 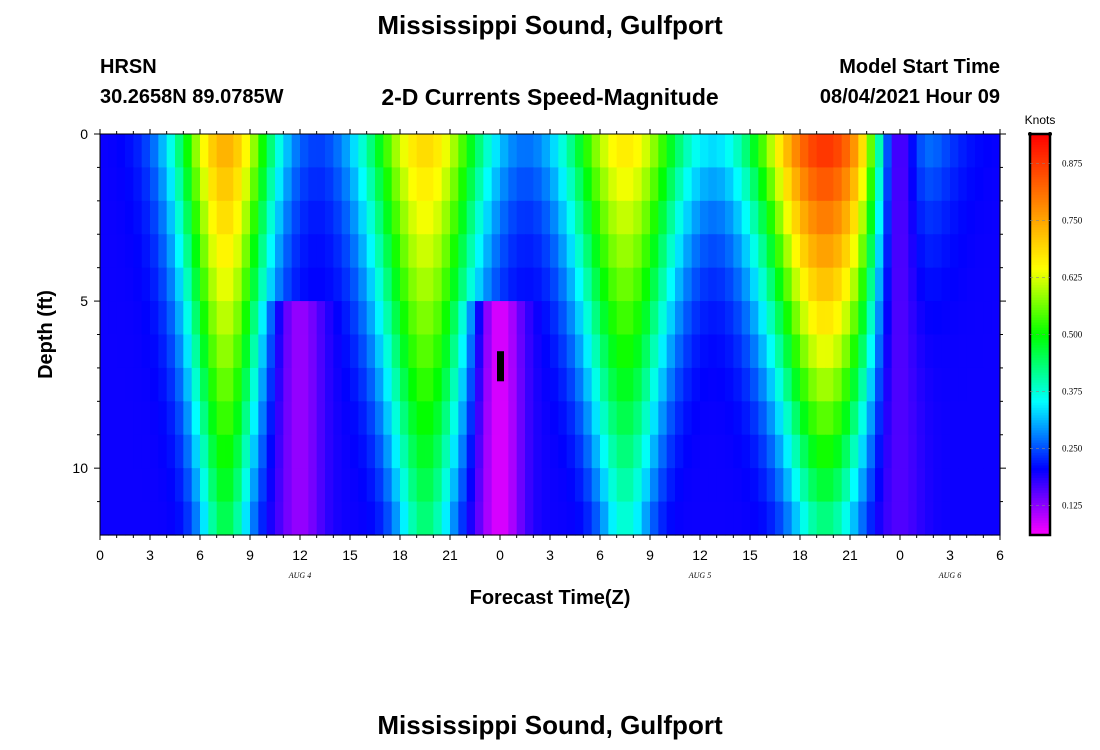 What do you see at coordinates (699, 575) in the screenshot?
I see `date-label: AUG 5` at bounding box center [699, 575].